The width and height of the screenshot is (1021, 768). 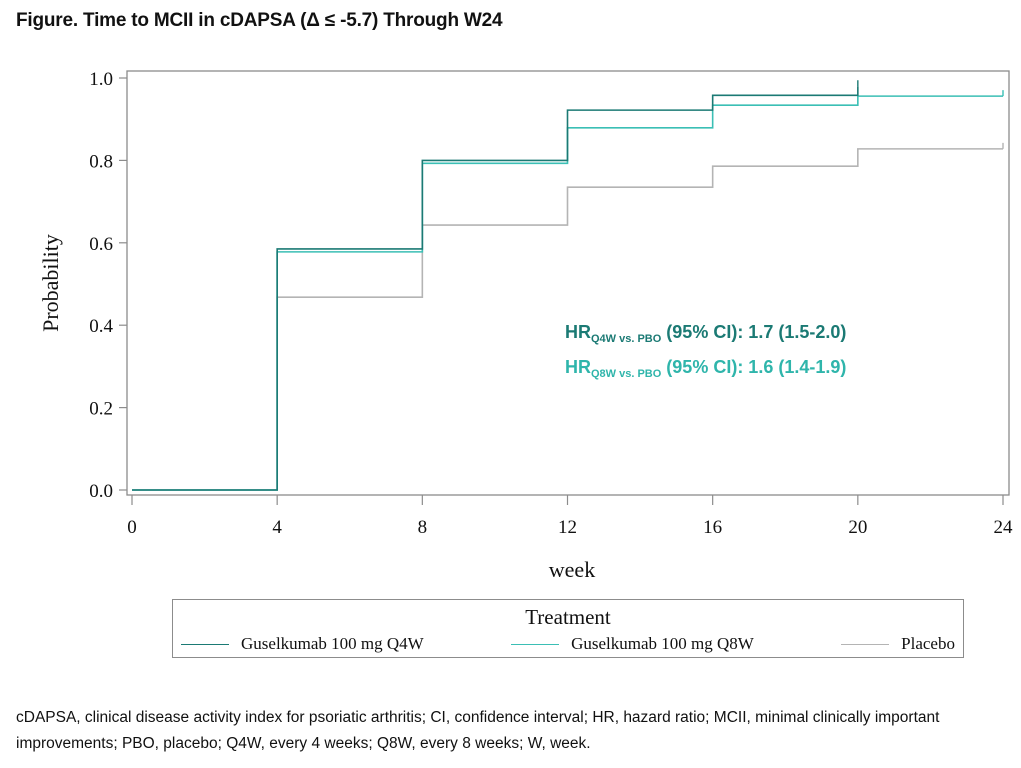 I want to click on legend-item-q8w: Guselkumab 100 mg Q8W, so click(x=632, y=644).